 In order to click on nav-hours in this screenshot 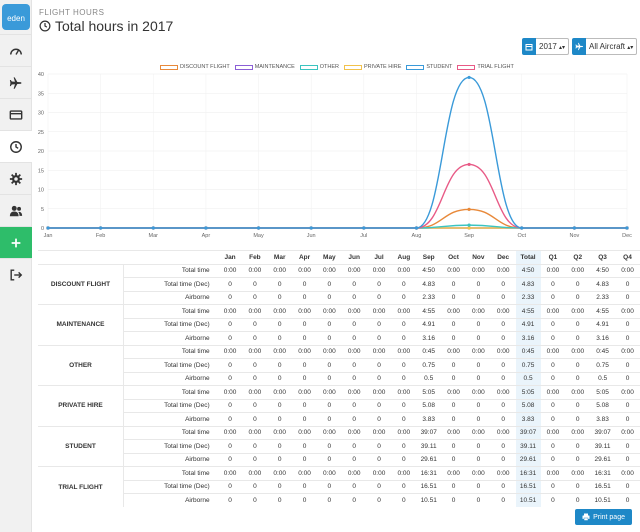, I will do `click(16, 146)`.